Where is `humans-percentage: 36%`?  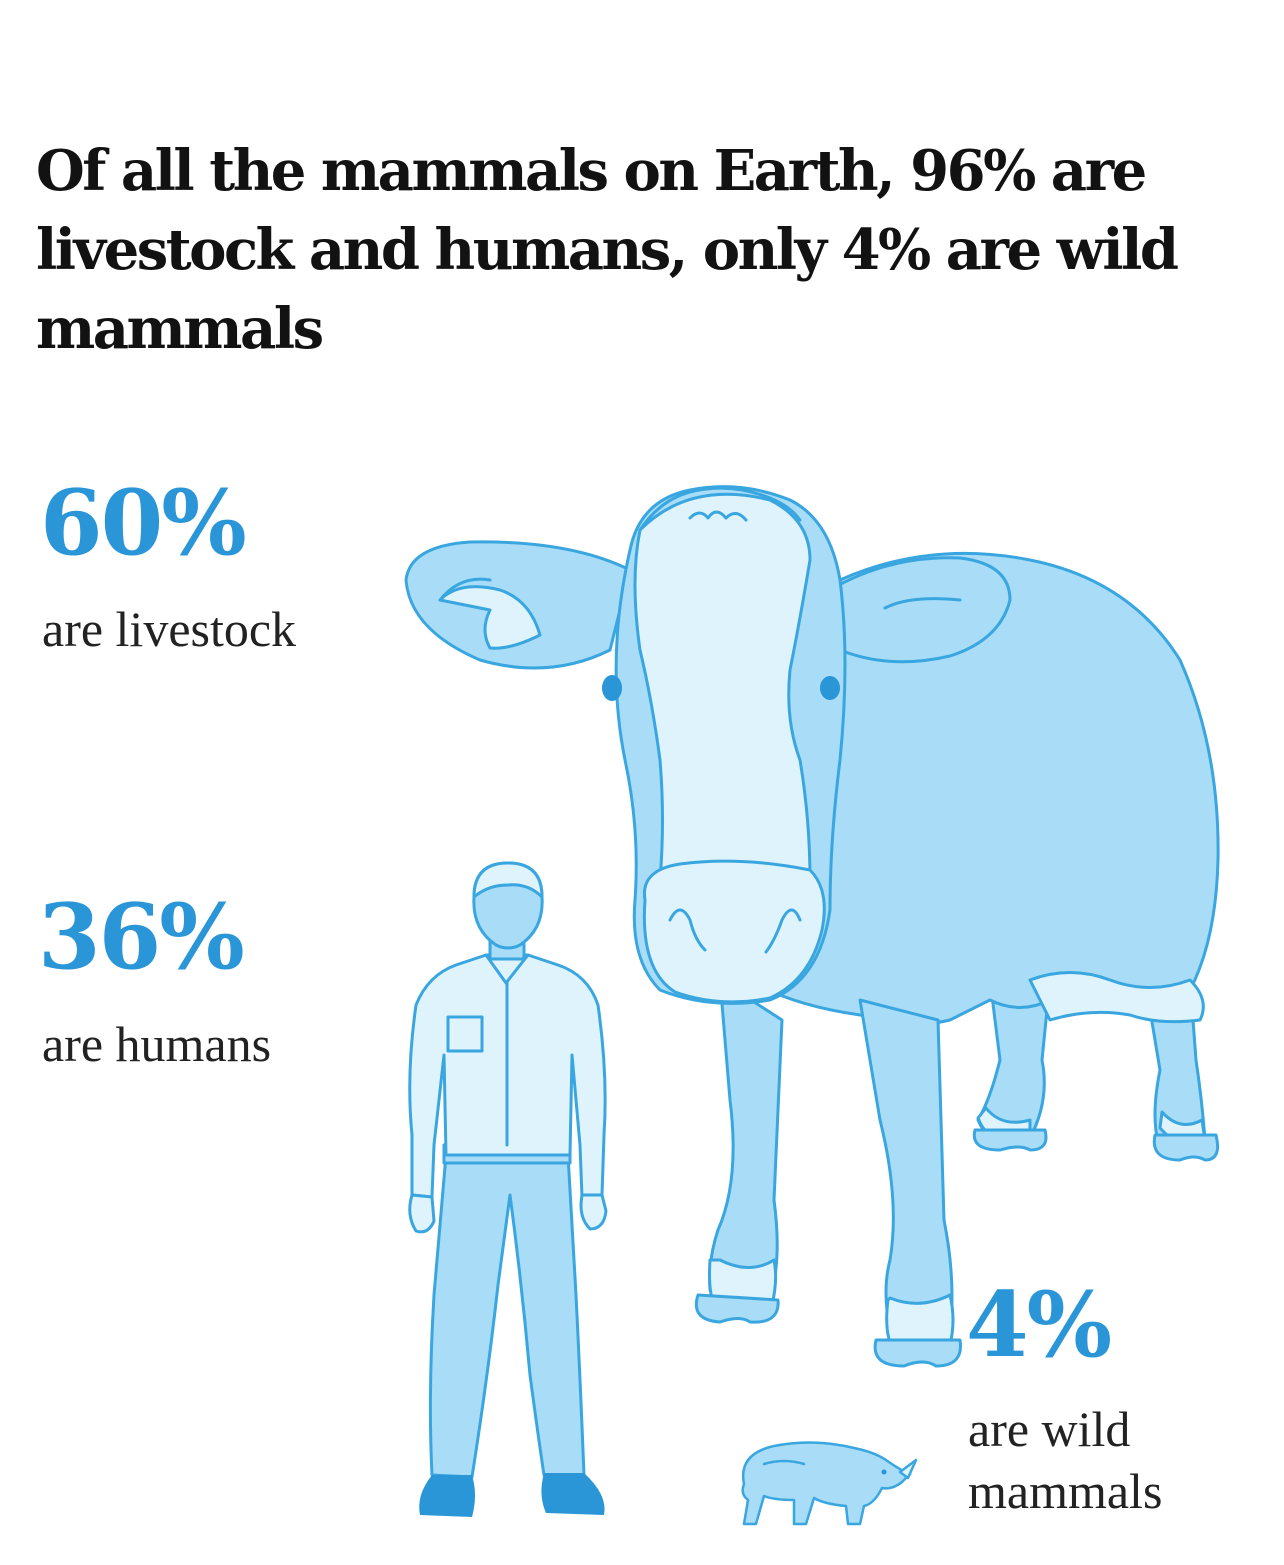 humans-percentage: 36% is located at coordinates (141, 937).